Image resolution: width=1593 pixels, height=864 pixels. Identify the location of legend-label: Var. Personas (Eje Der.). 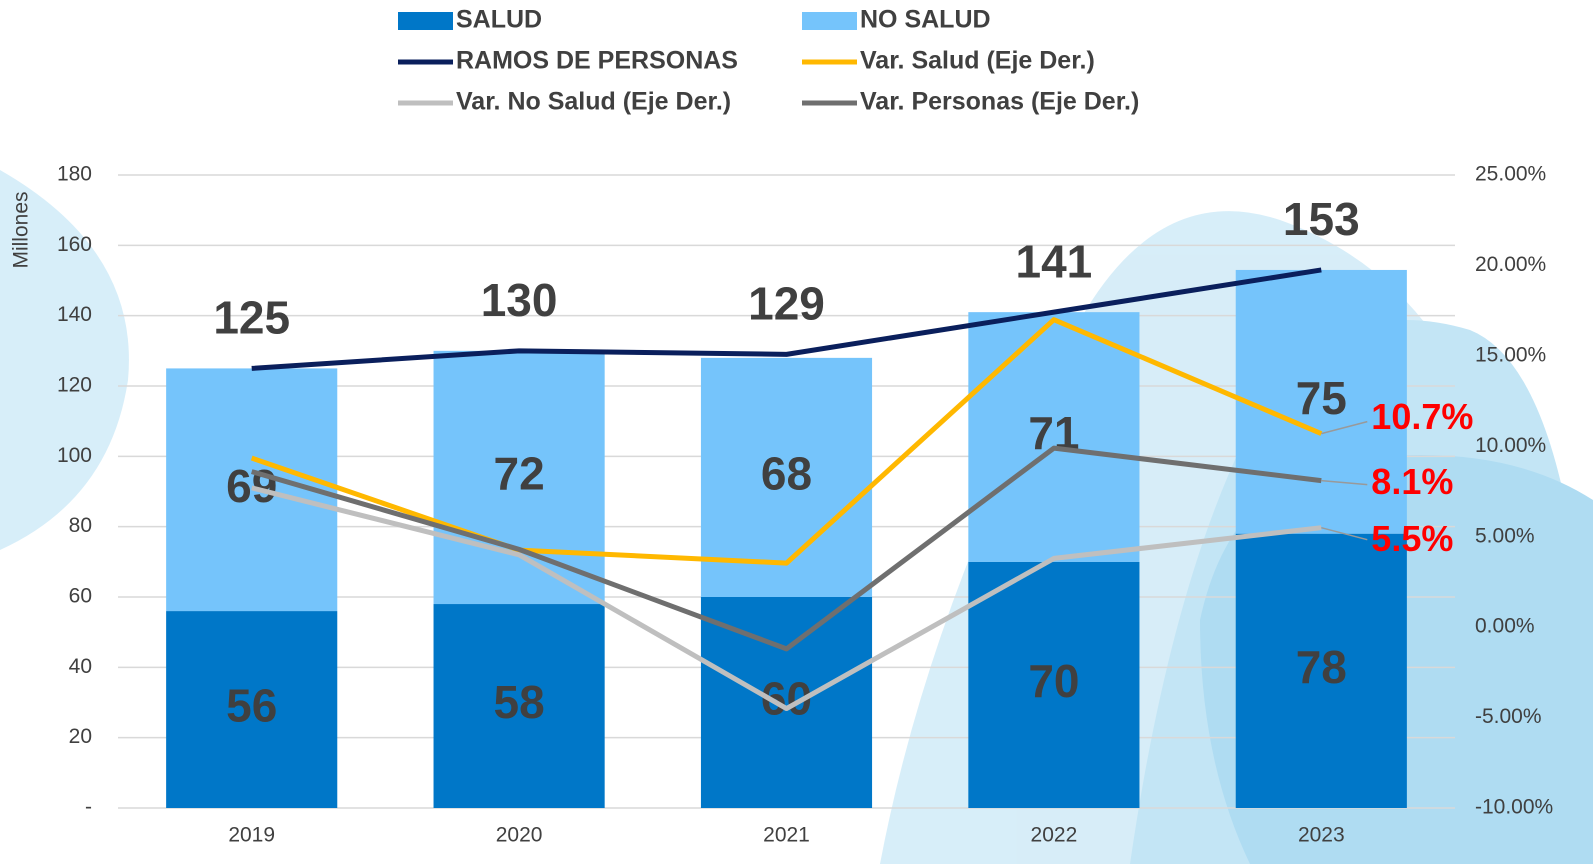
(999, 102).